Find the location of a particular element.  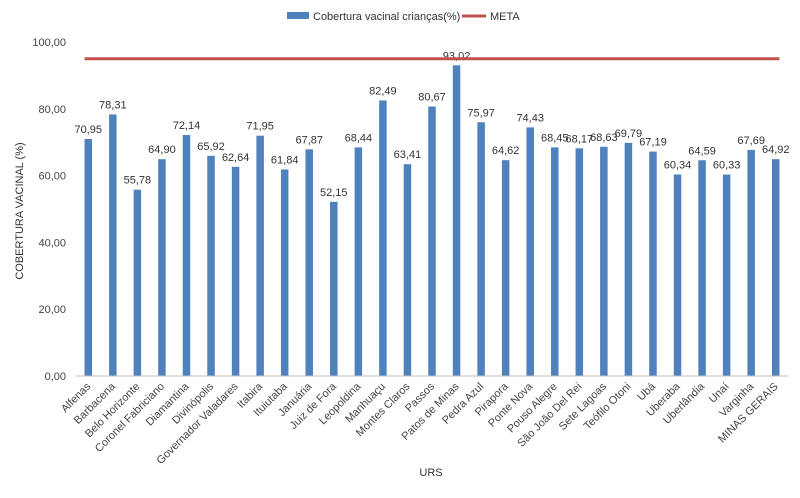

data-label: 70,95 is located at coordinates (89, 130).